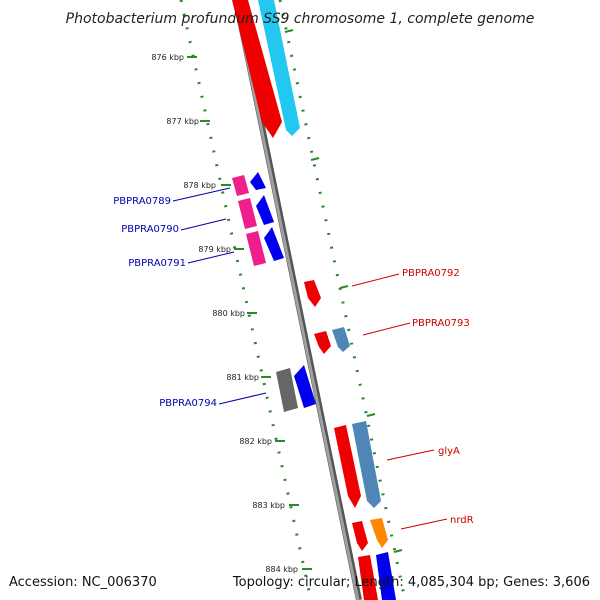 This screenshot has width=600, height=600. I want to click on leader-PBPRA0793, so click(386, 329).